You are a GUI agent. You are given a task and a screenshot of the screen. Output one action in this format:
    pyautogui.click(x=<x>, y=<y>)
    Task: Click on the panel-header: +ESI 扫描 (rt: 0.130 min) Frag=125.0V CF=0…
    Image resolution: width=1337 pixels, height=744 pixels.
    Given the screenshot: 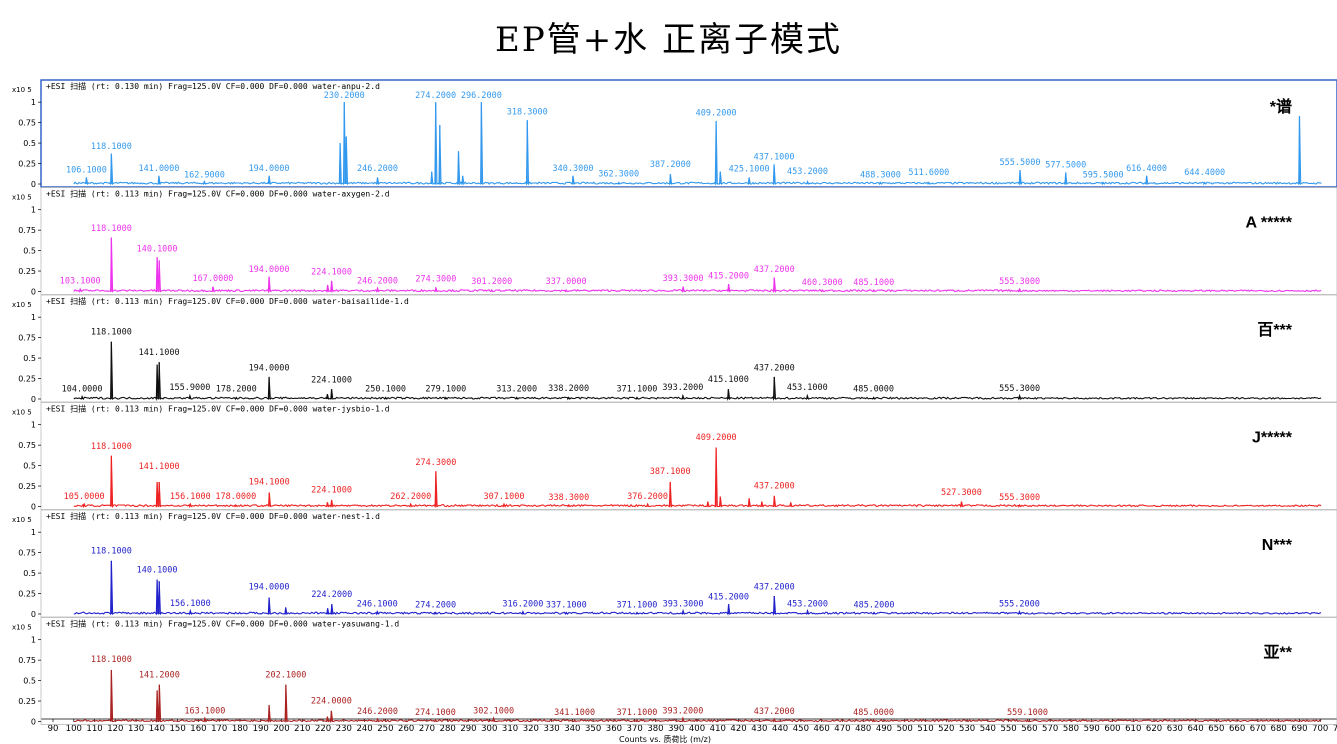 What is the action you would take?
    pyautogui.click(x=213, y=86)
    